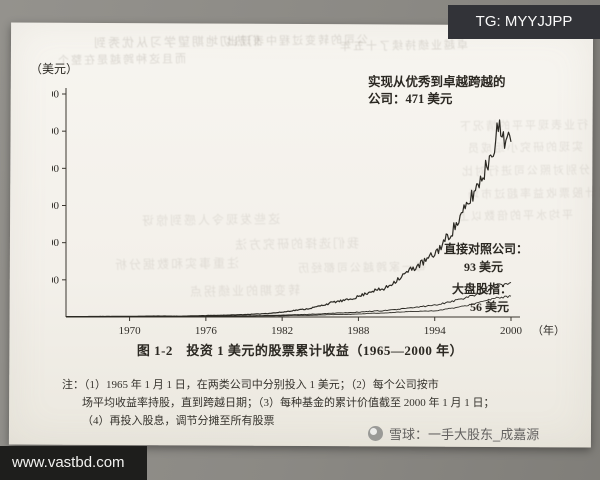  Describe the element at coordinates (56, 132) in the screenshot. I see `svg-text: 500` at that location.